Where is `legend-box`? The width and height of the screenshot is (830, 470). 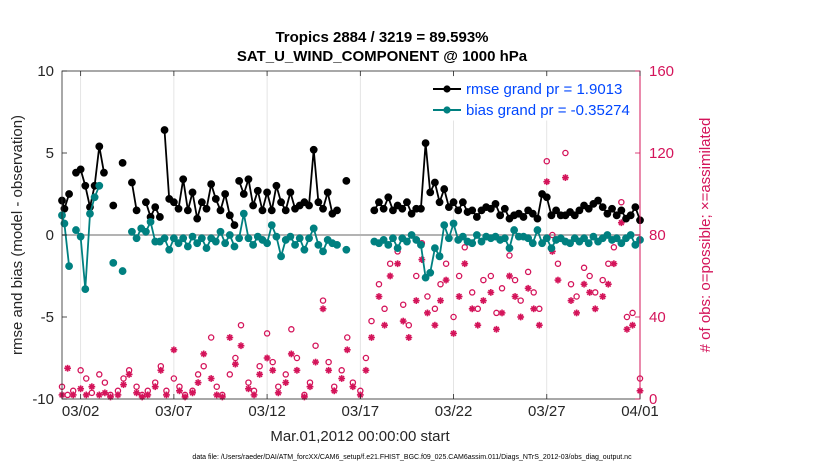
legend-box is located at coordinates (532, 98).